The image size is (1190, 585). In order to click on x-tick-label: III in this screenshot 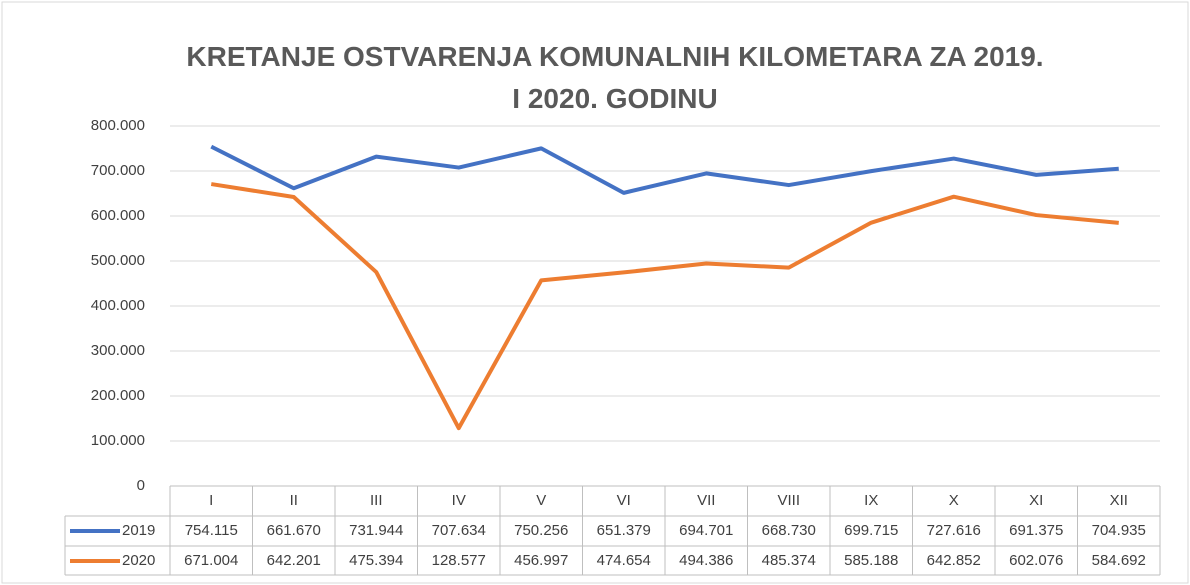, I will do `click(376, 500)`.